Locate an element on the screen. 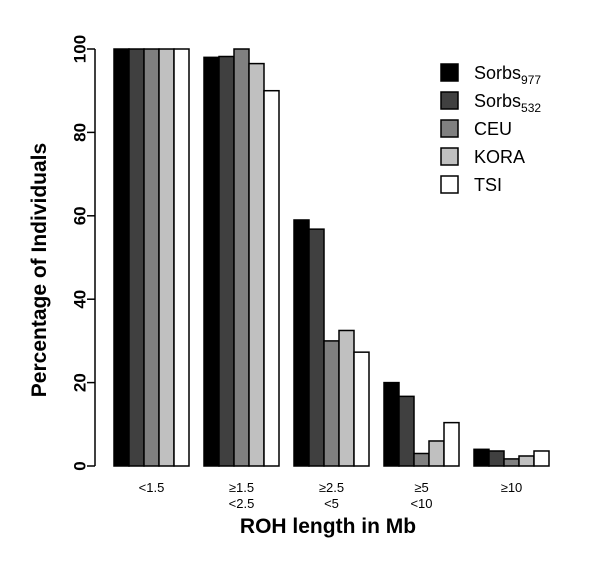 The image size is (600, 562). legend-label: Sorbs977 is located at coordinates (507, 75).